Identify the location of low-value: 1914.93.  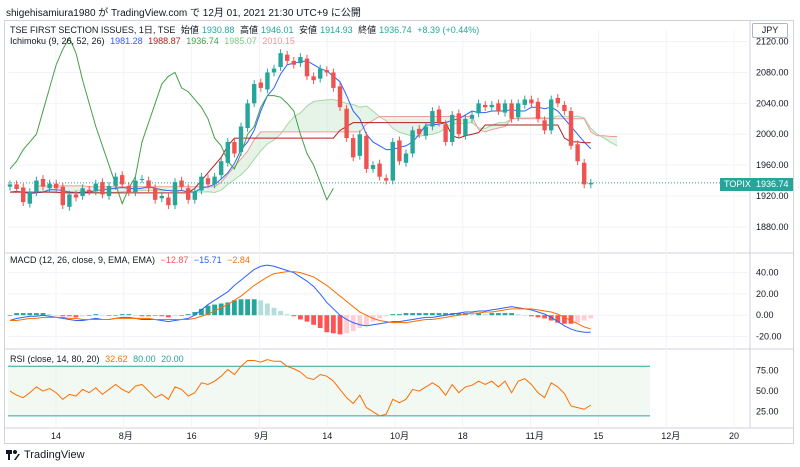
(336, 30).